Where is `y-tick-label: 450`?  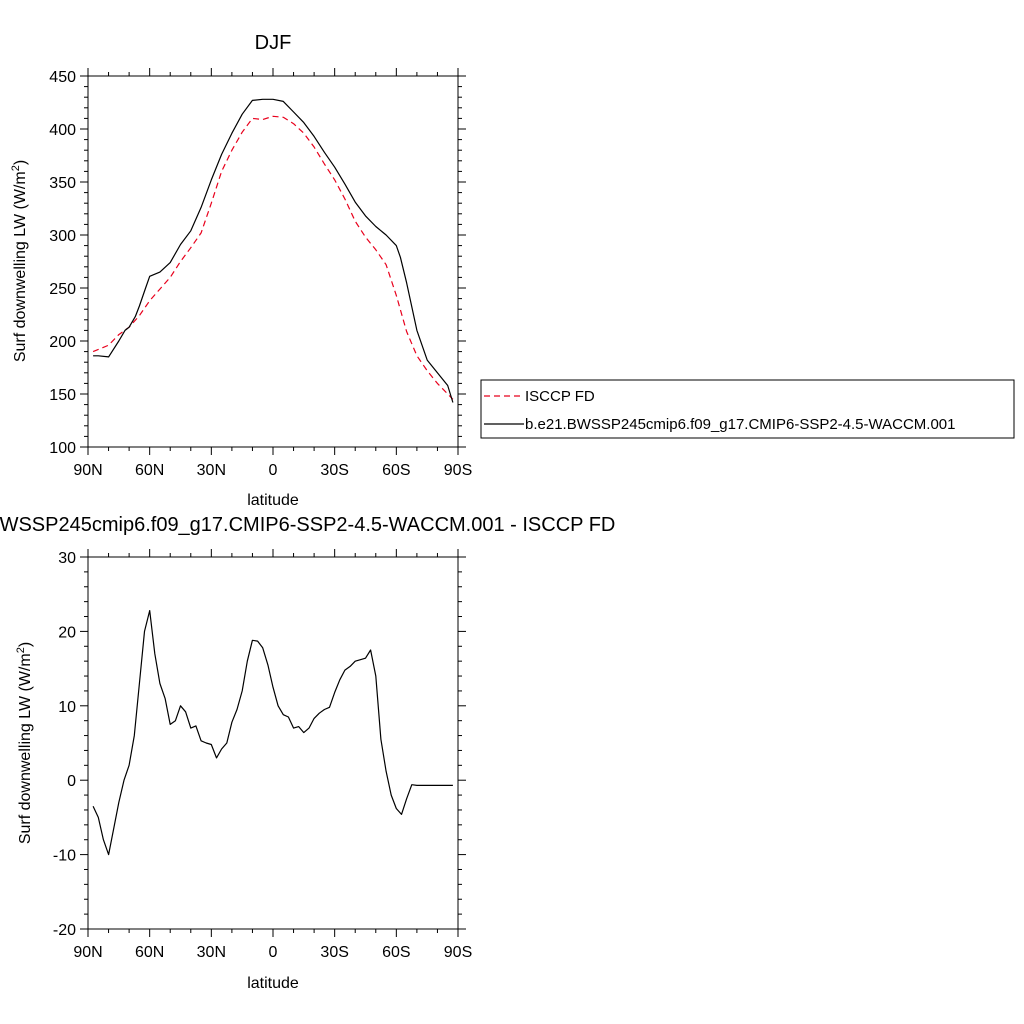
y-tick-label: 450 is located at coordinates (62, 77).